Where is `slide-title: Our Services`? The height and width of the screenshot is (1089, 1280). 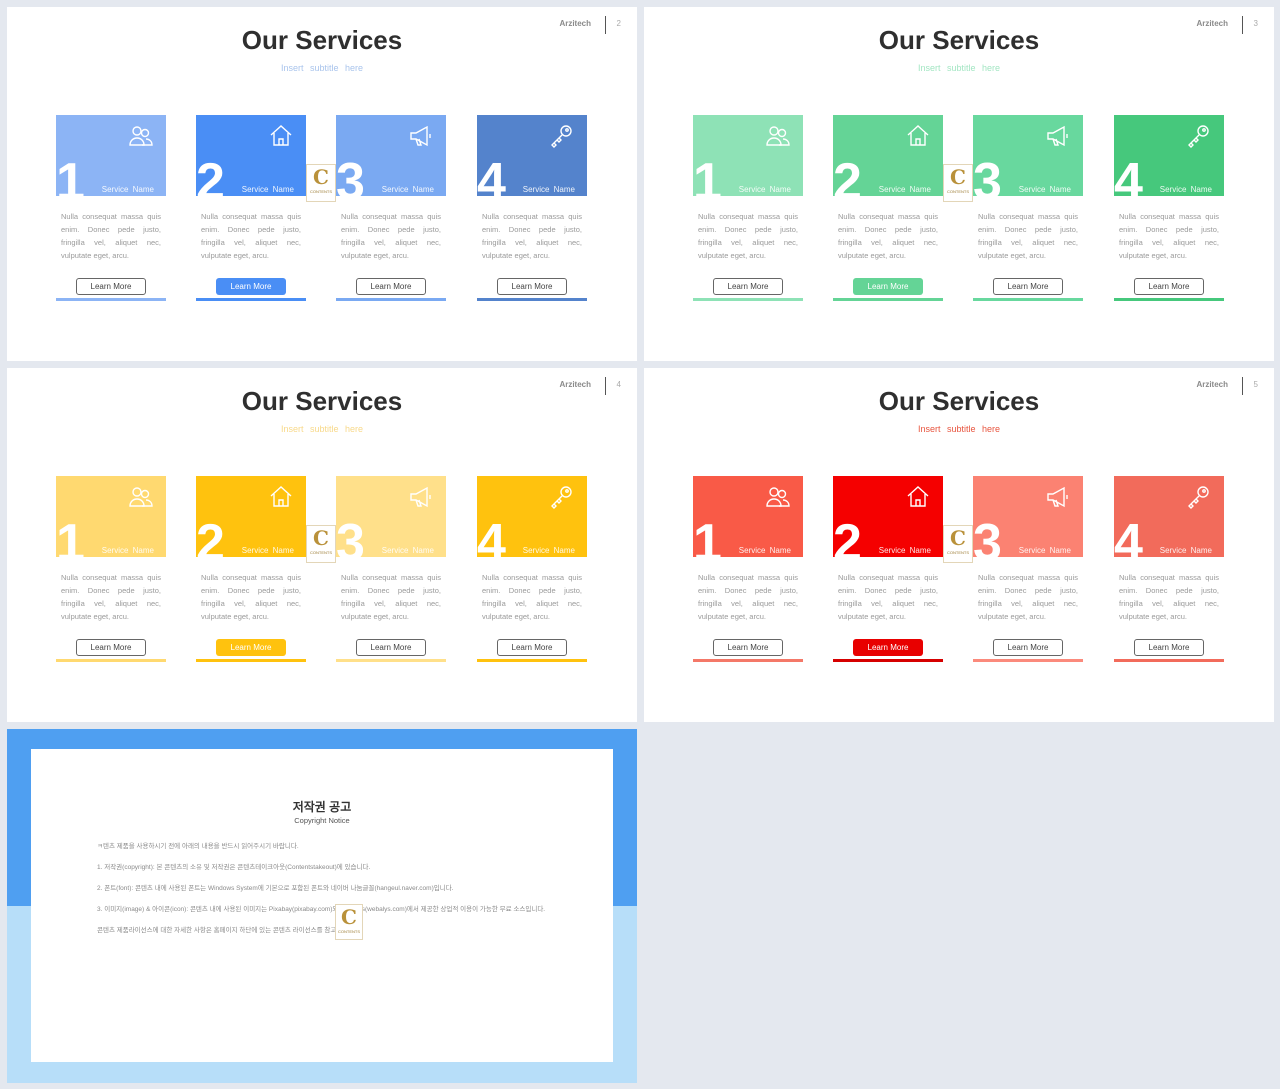
slide-title: Our Services is located at coordinates (959, 401).